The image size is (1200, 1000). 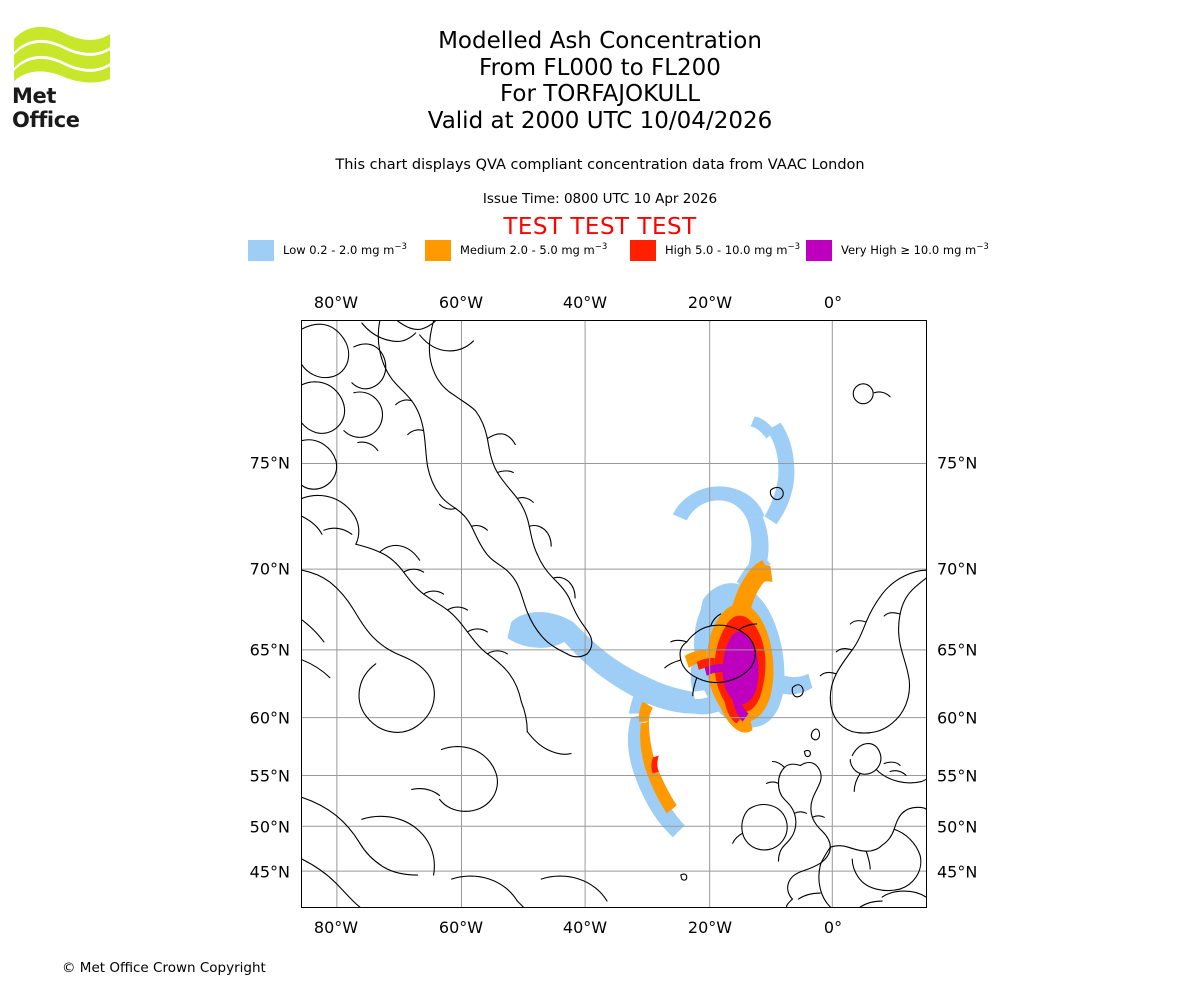 I want to click on lat-label-right-75N: 75°N, so click(x=957, y=463).